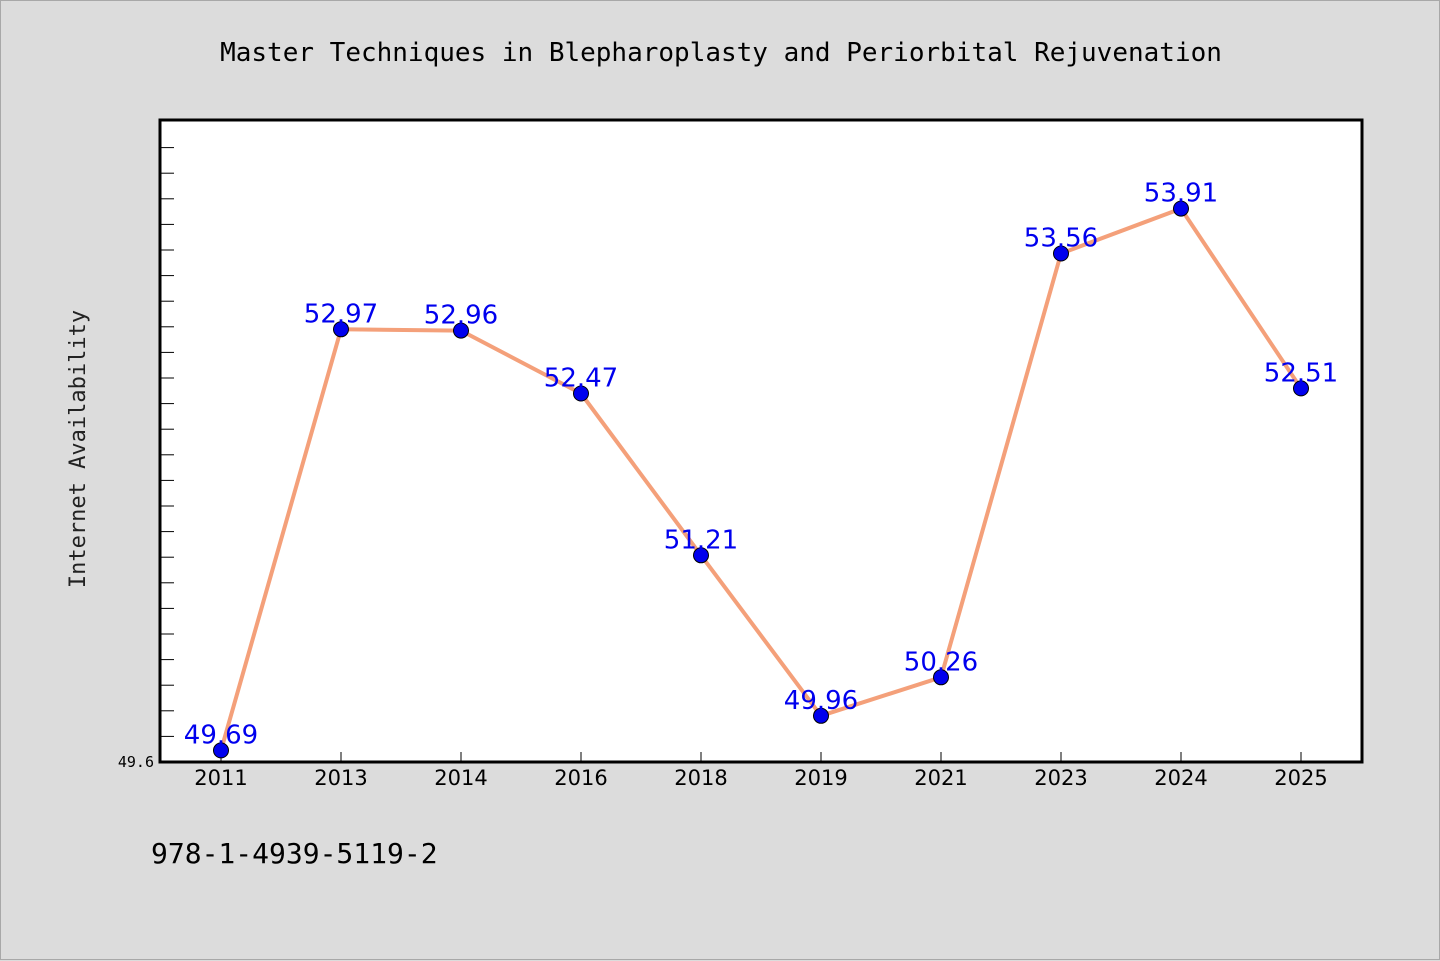 This screenshot has height=961, width=1440. I want to click on data-label: 51.21, so click(701, 540).